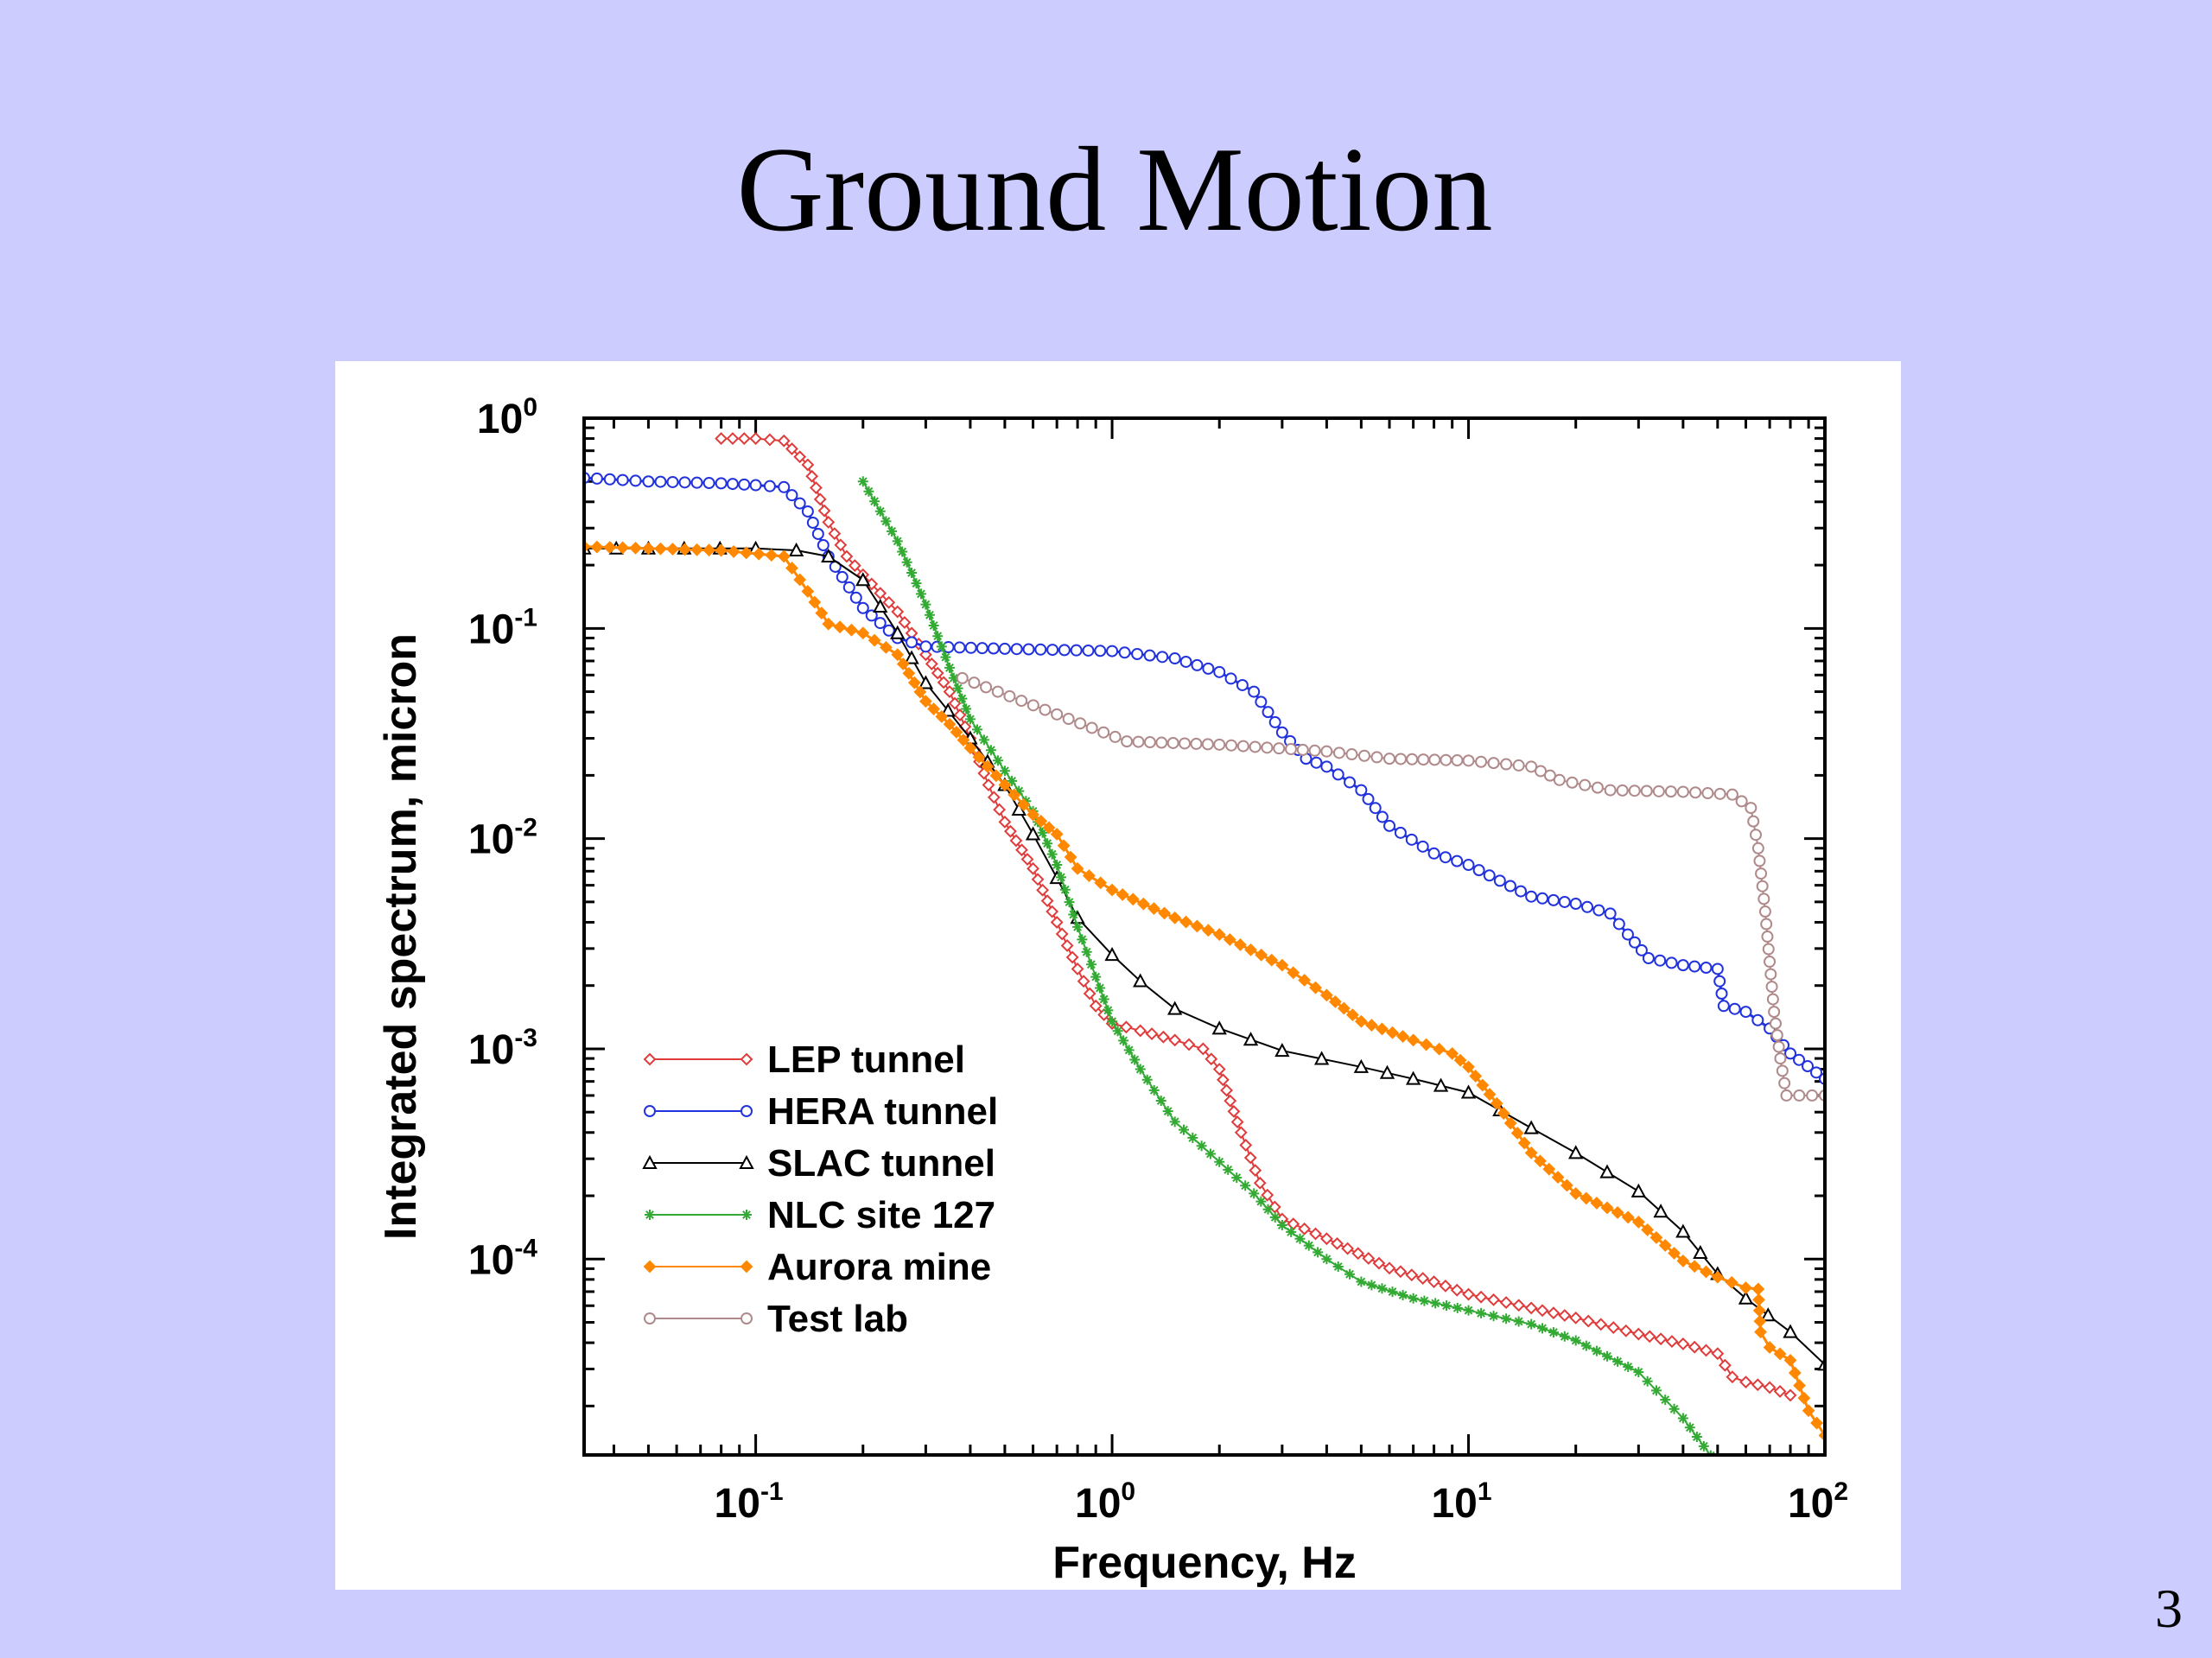 This screenshot has height=1658, width=2212. Describe the element at coordinates (818, 1163) in the screenshot. I see `legend-item-slac-tunnel: SLAC tunnel` at that location.